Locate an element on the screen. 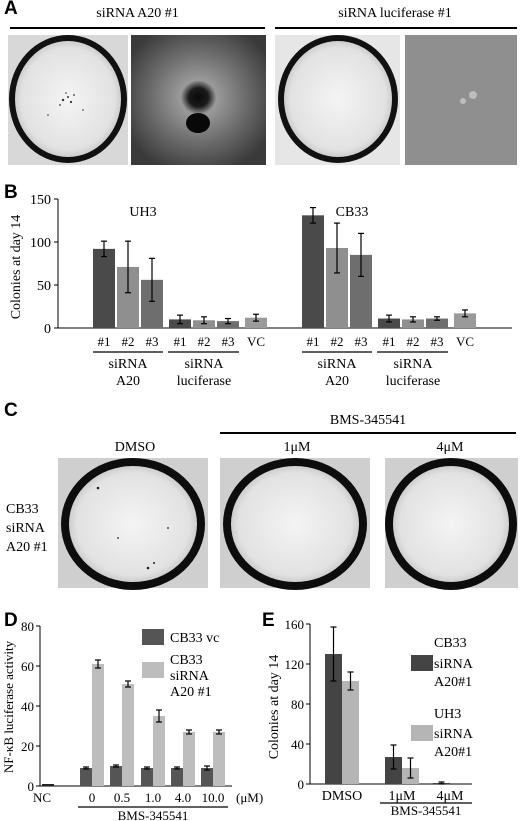 This screenshot has width=520, height=821. legend-label: CB33 is located at coordinates (186, 660).